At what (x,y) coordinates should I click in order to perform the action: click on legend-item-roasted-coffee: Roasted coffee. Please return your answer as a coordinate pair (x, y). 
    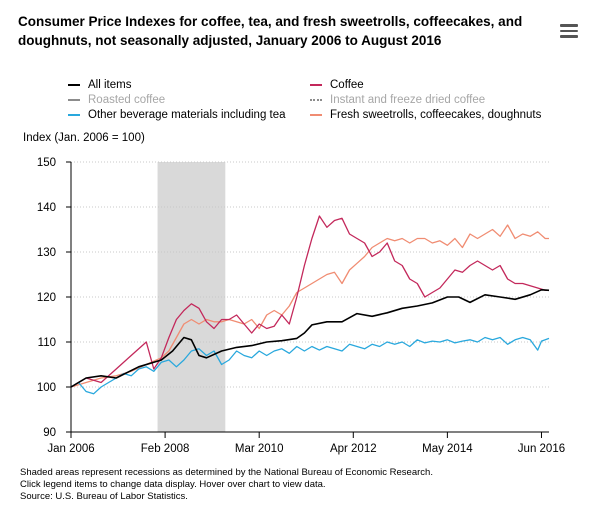
    Looking at the image, I should click on (116, 99).